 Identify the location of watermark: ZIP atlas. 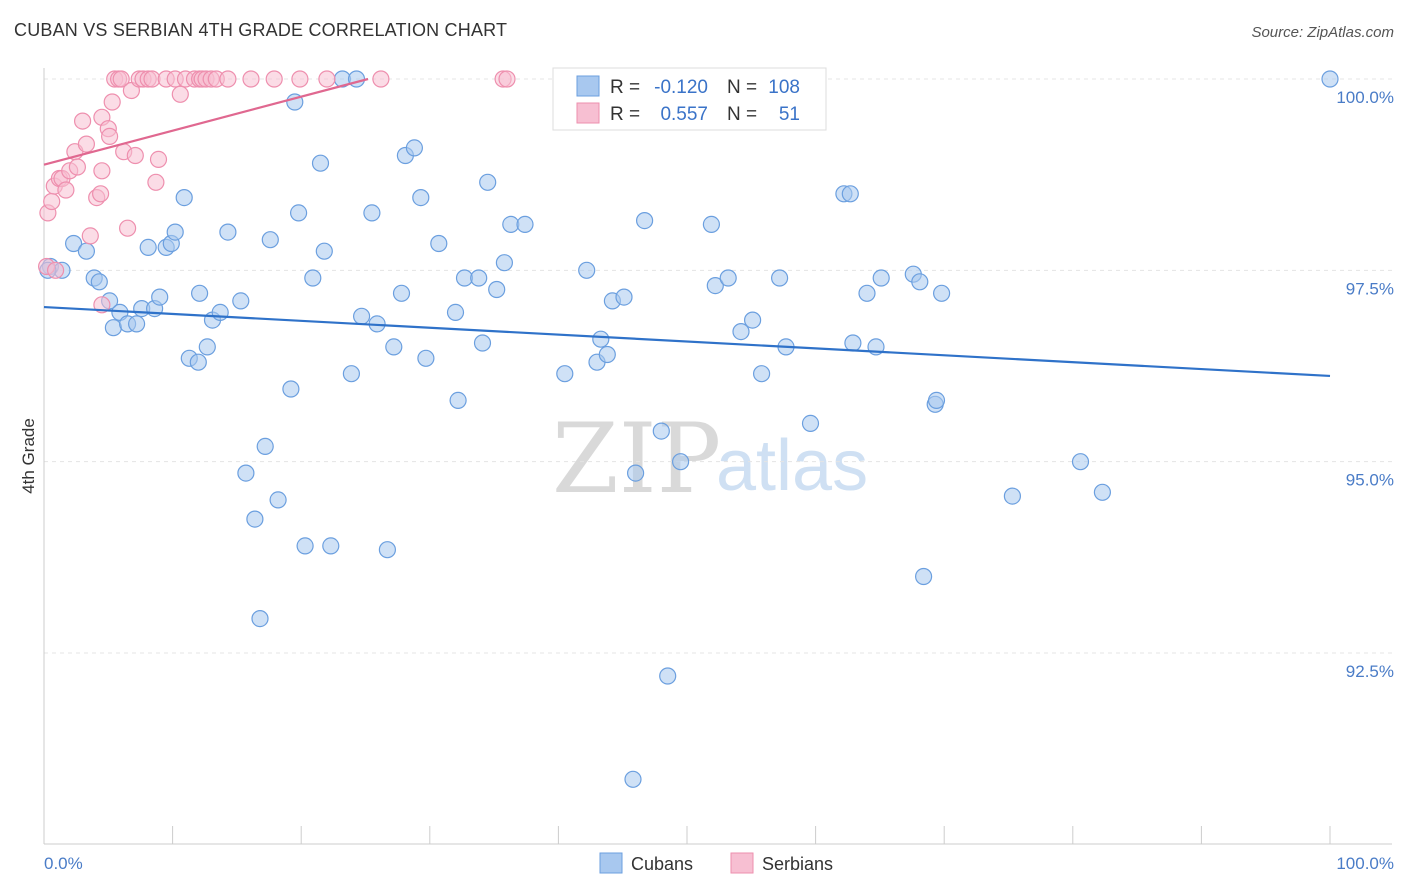
(710, 459).